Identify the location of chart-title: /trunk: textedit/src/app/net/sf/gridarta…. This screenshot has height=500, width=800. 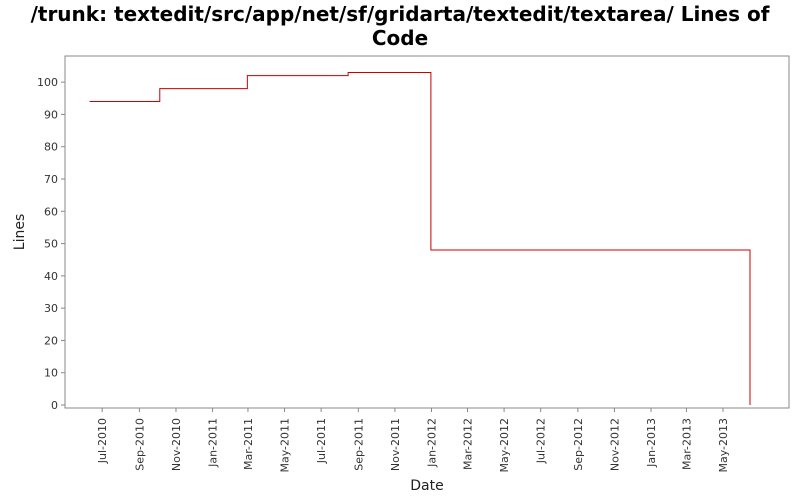
(400, 26).